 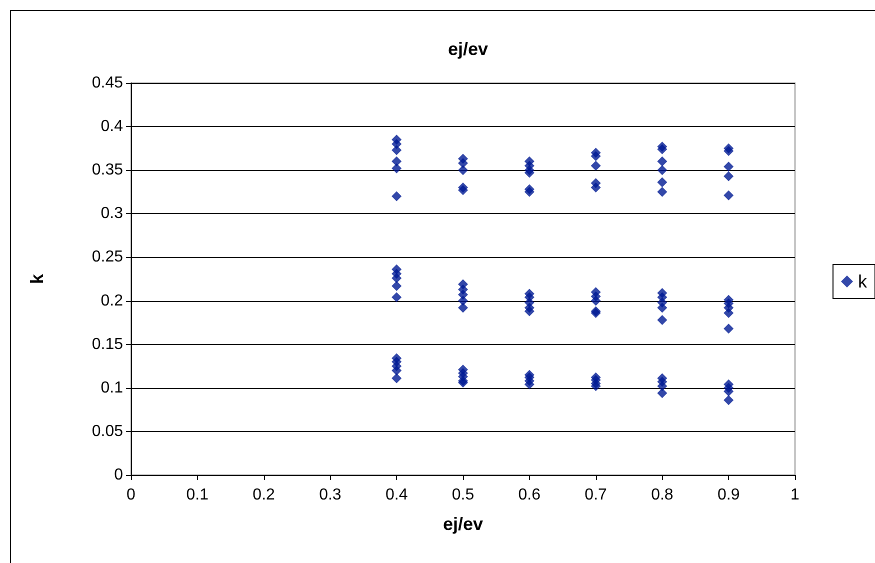 I want to click on y-axis-title: k, so click(x=37, y=278).